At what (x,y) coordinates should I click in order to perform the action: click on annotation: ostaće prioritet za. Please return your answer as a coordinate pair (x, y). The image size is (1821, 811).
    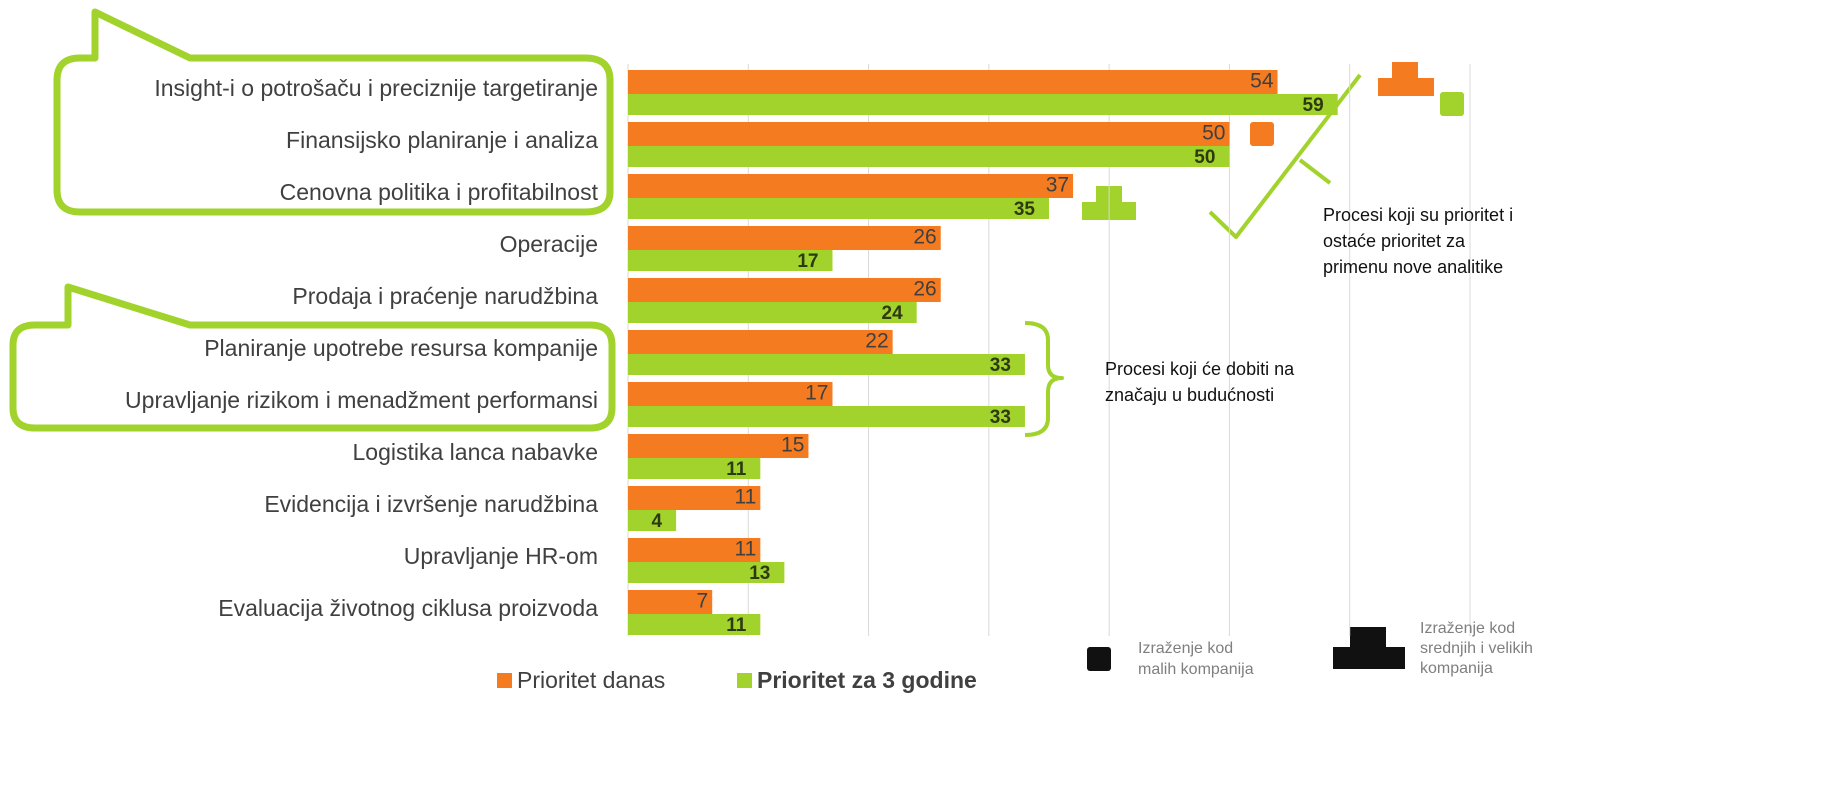
    Looking at the image, I should click on (1394, 241).